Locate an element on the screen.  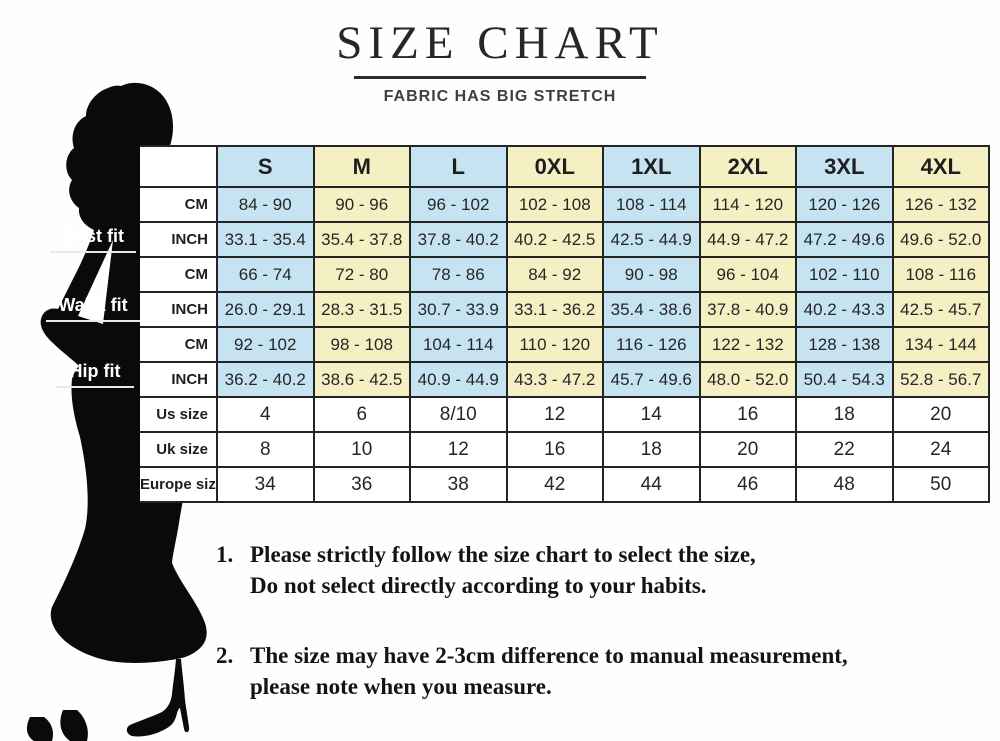
size-cell: 44 is located at coordinates (651, 484).